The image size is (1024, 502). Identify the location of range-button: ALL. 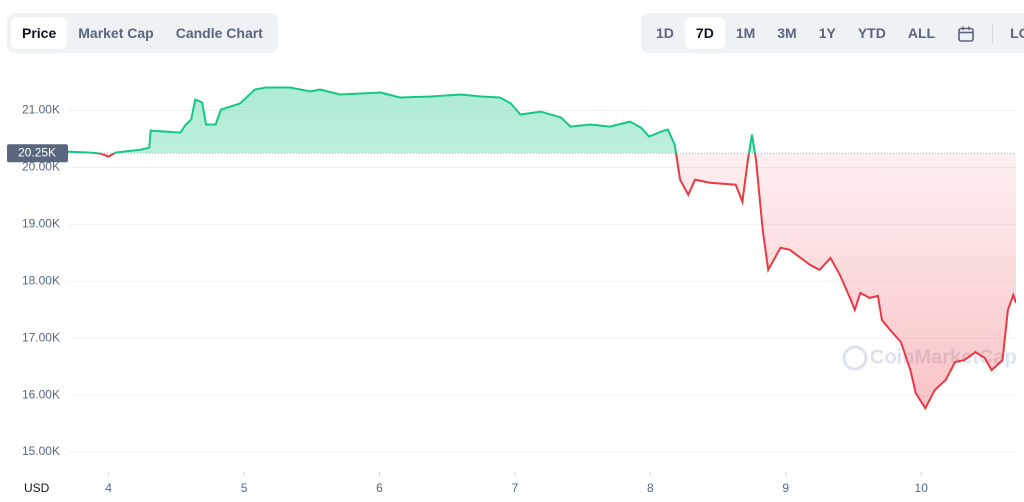
(921, 33).